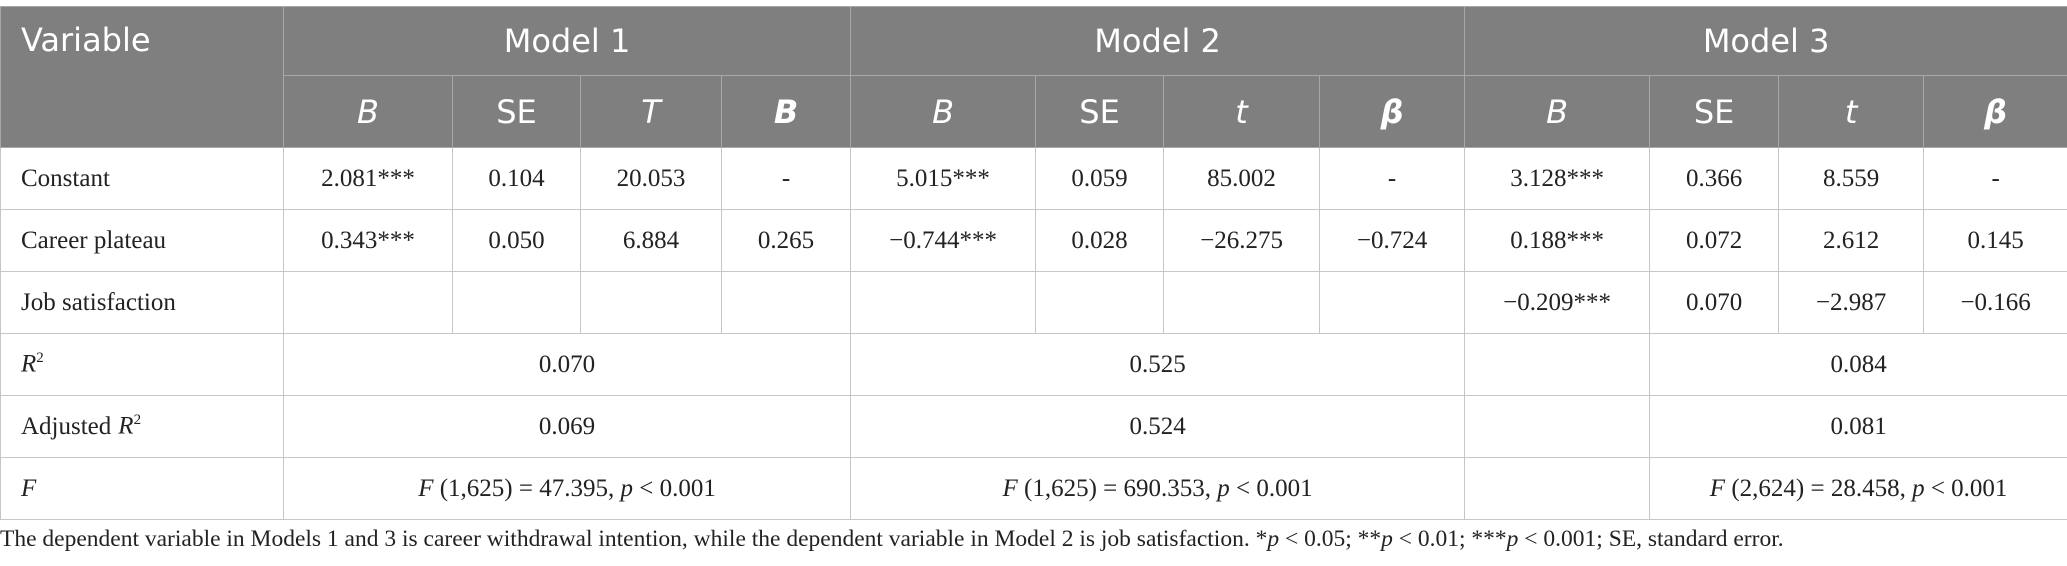 This screenshot has height=566, width=2067. What do you see at coordinates (527, 488) in the screenshot?
I see `args: (1,625) = 47.395,` at bounding box center [527, 488].